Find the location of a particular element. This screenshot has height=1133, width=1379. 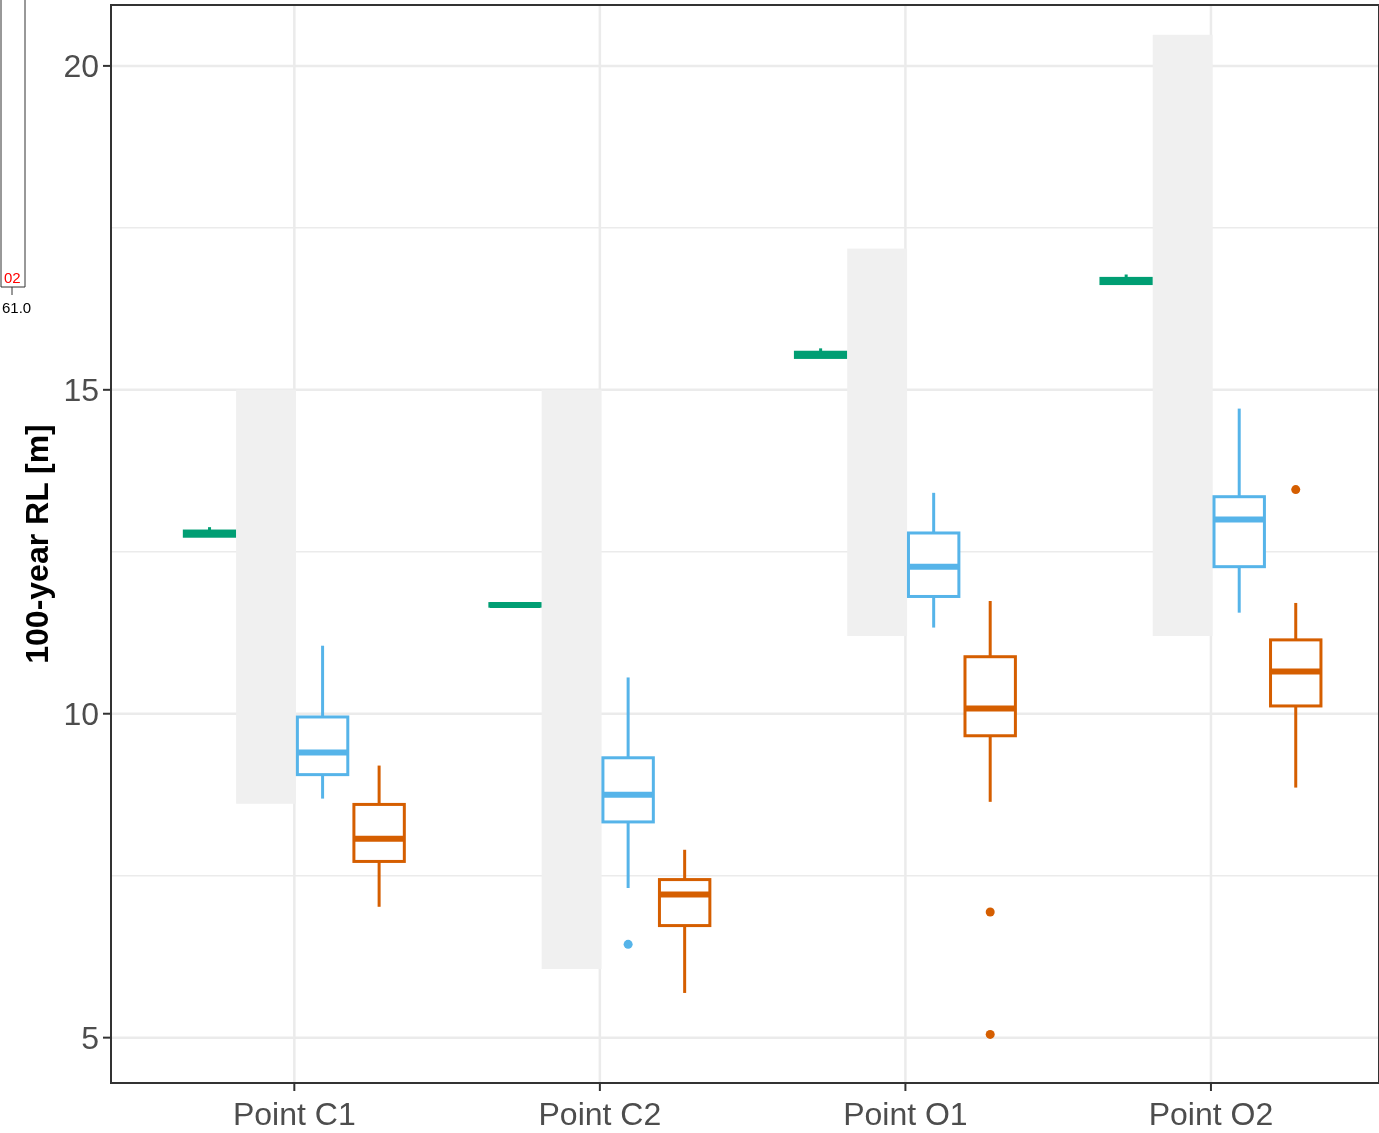

text: 61.0 is located at coordinates (17, 307).